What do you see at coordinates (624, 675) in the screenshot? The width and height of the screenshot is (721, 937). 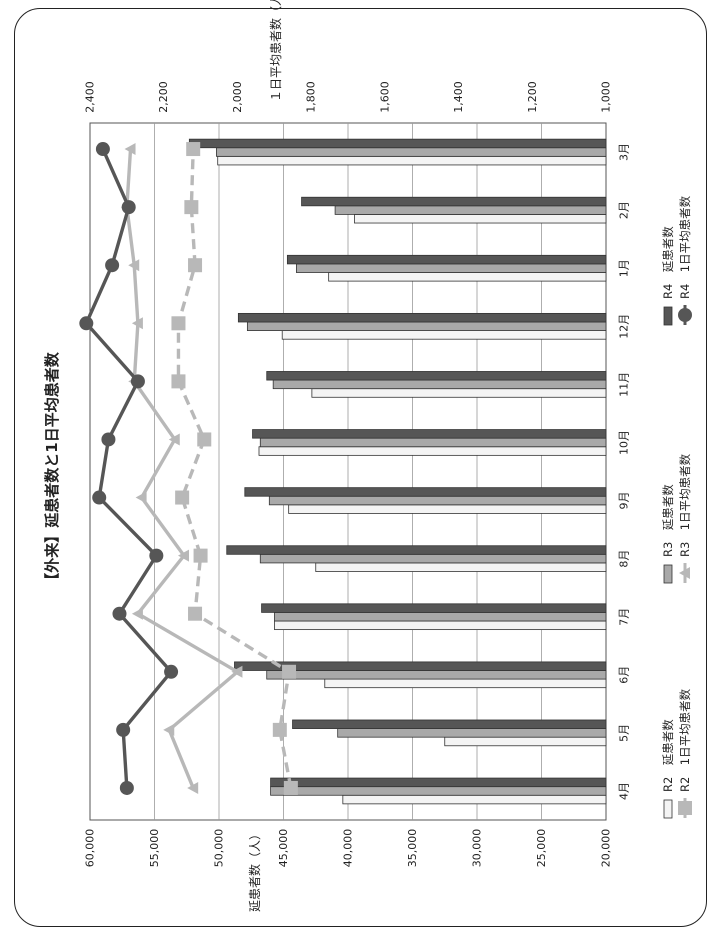 I see `category-label: 6月` at bounding box center [624, 675].